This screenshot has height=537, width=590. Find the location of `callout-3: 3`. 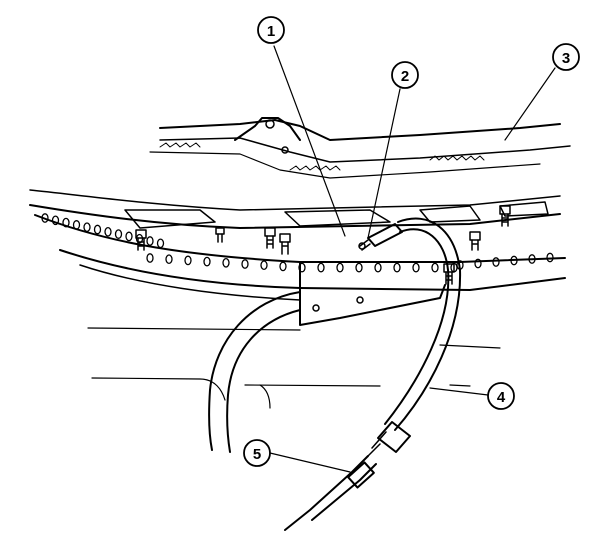

callout-3: 3 is located at coordinates (566, 57).